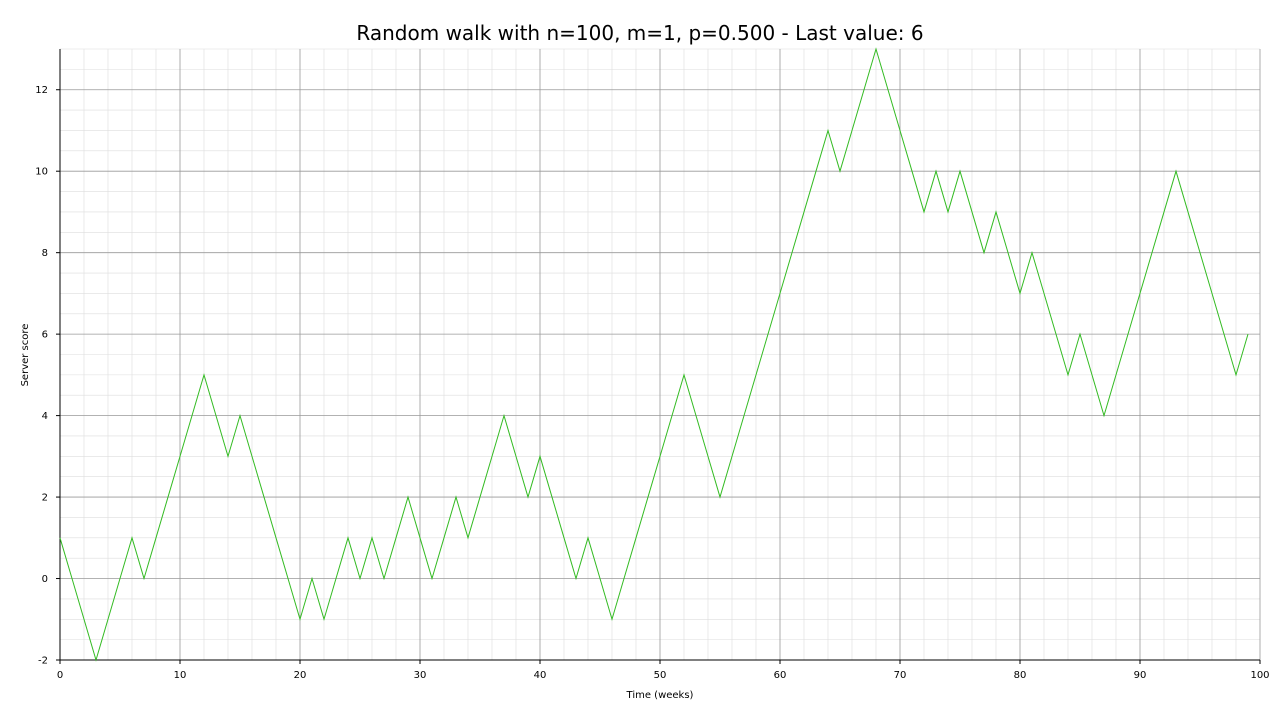 The height and width of the screenshot is (720, 1280). I want to click on x-tick-label: 100, so click(1259, 675).